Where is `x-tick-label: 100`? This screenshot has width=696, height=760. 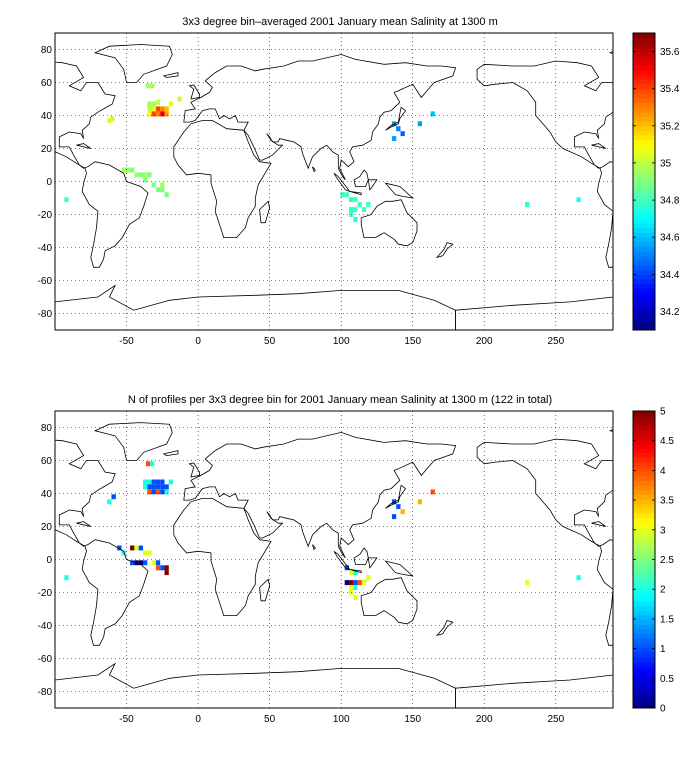 x-tick-label: 100 is located at coordinates (341, 341).